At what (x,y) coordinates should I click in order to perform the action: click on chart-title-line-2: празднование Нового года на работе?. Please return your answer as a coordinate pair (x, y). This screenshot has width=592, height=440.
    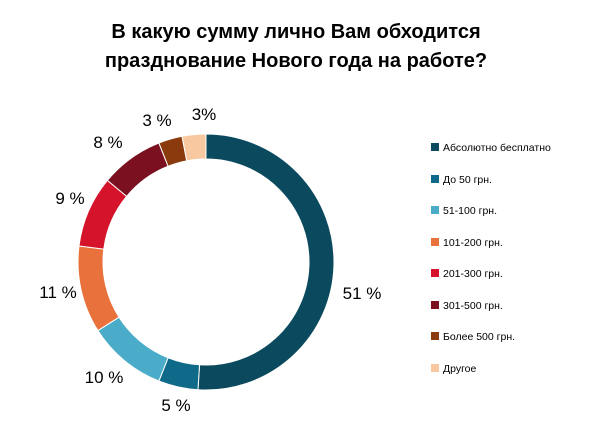
    Looking at the image, I should click on (296, 61).